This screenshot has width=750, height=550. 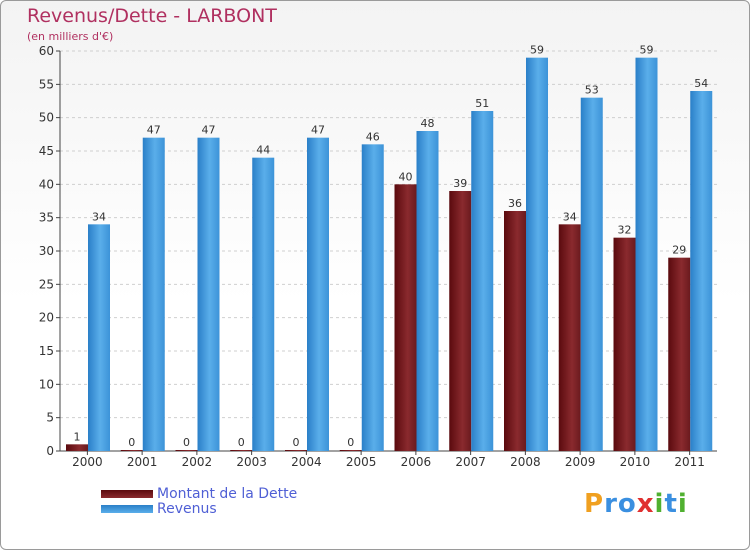 I want to click on bar-debt-2000, so click(x=77, y=447).